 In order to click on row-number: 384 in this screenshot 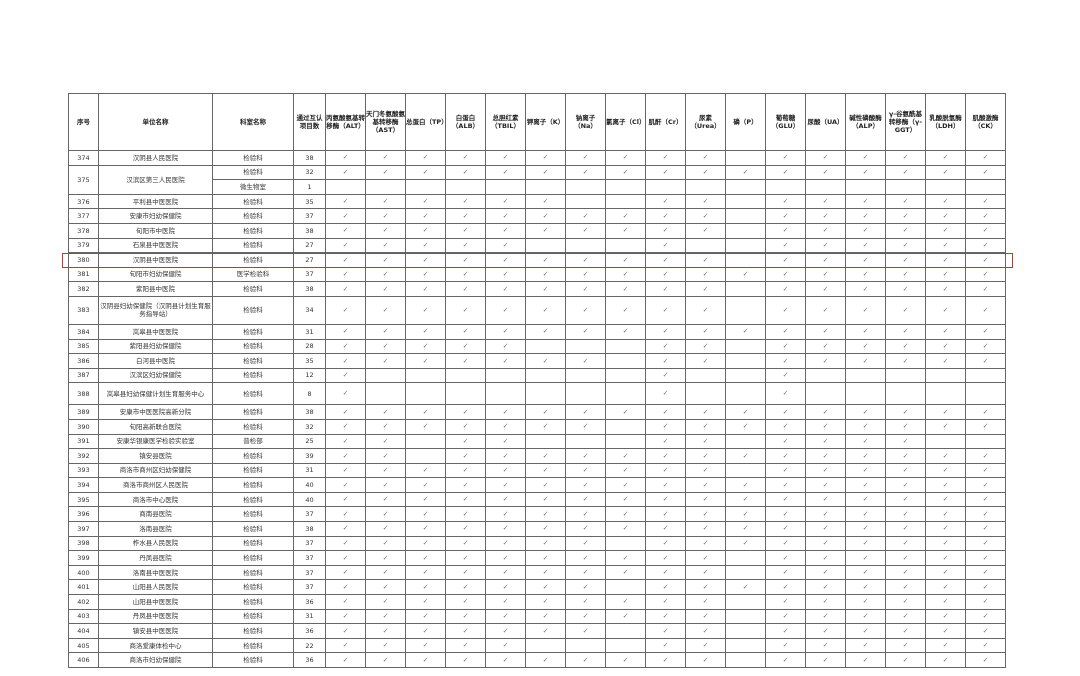, I will do `click(83, 331)`.